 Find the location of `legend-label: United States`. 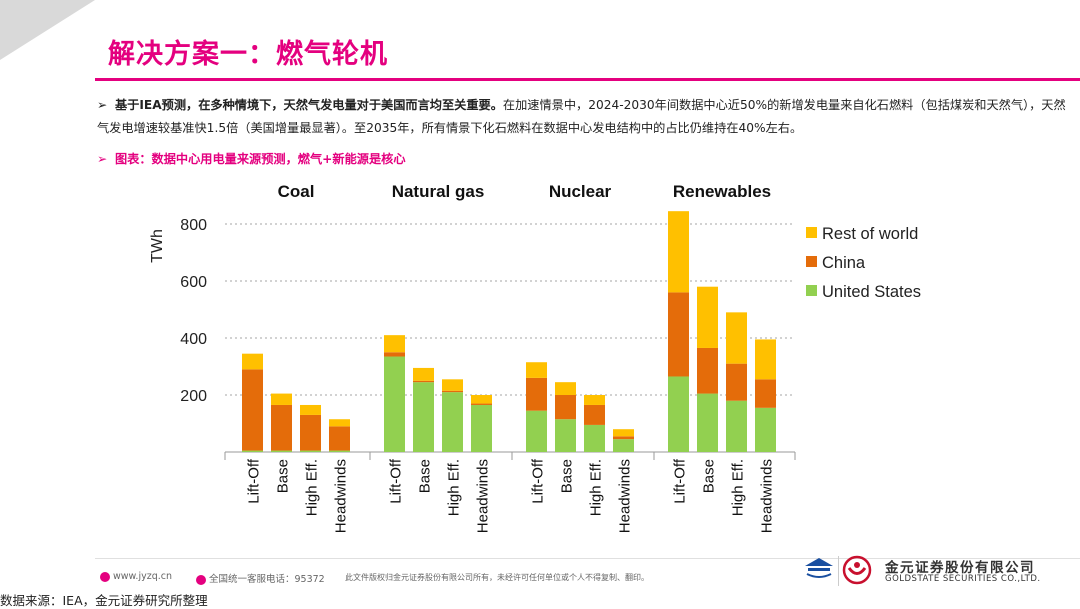

legend-label: United States is located at coordinates (871, 292).